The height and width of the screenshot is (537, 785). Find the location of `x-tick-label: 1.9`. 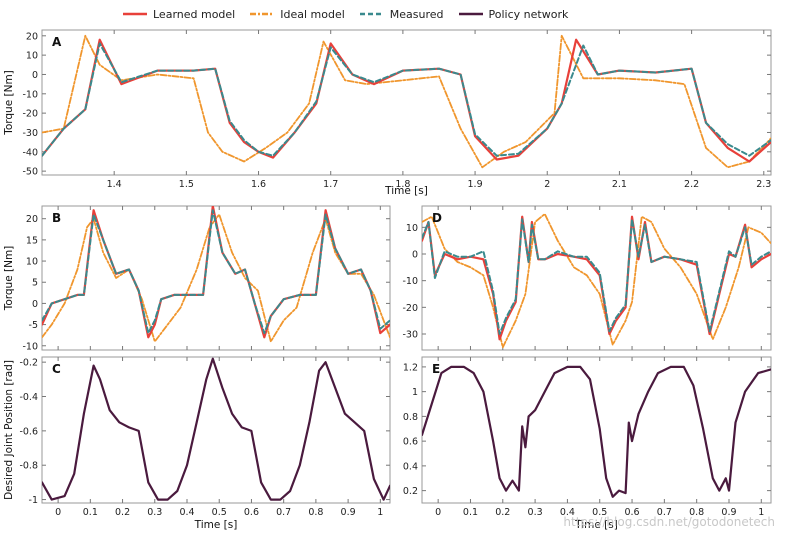

x-tick-label: 1.9 is located at coordinates (475, 184).